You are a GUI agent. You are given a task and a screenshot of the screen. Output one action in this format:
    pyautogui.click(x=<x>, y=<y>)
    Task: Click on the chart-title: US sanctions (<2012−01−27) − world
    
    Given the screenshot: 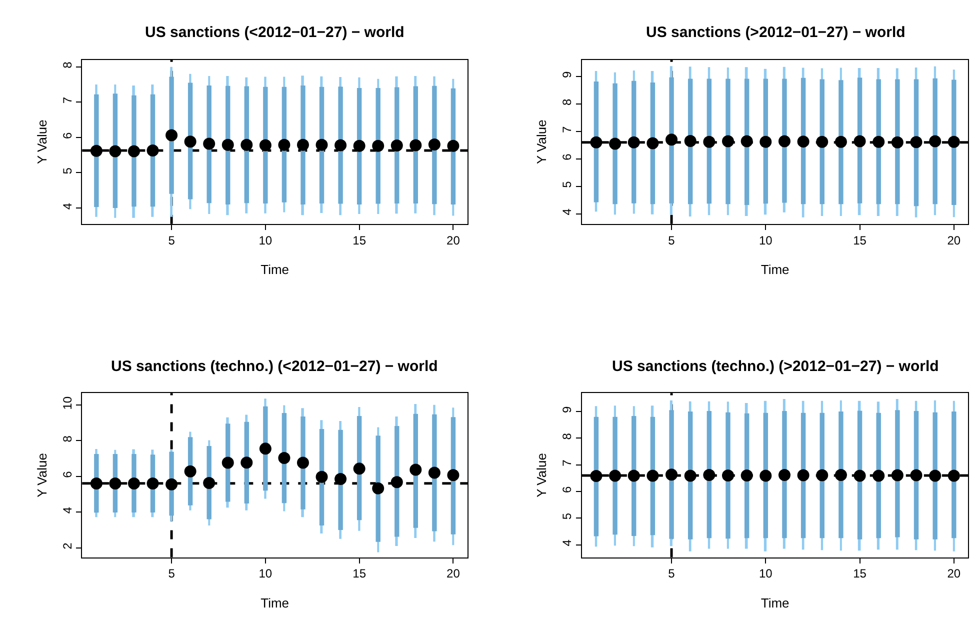 What is the action you would take?
    pyautogui.click(x=274, y=32)
    